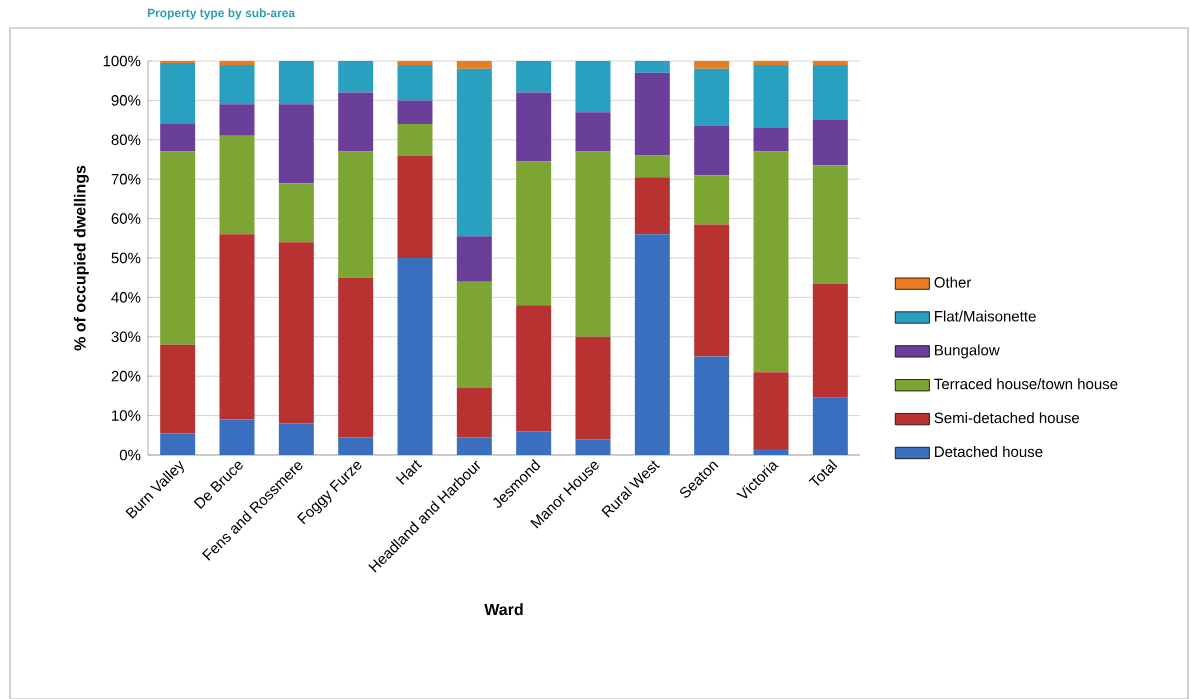 This screenshot has height=699, width=1190. Describe the element at coordinates (967, 351) in the screenshot. I see `legend-label: Bungalow` at that location.